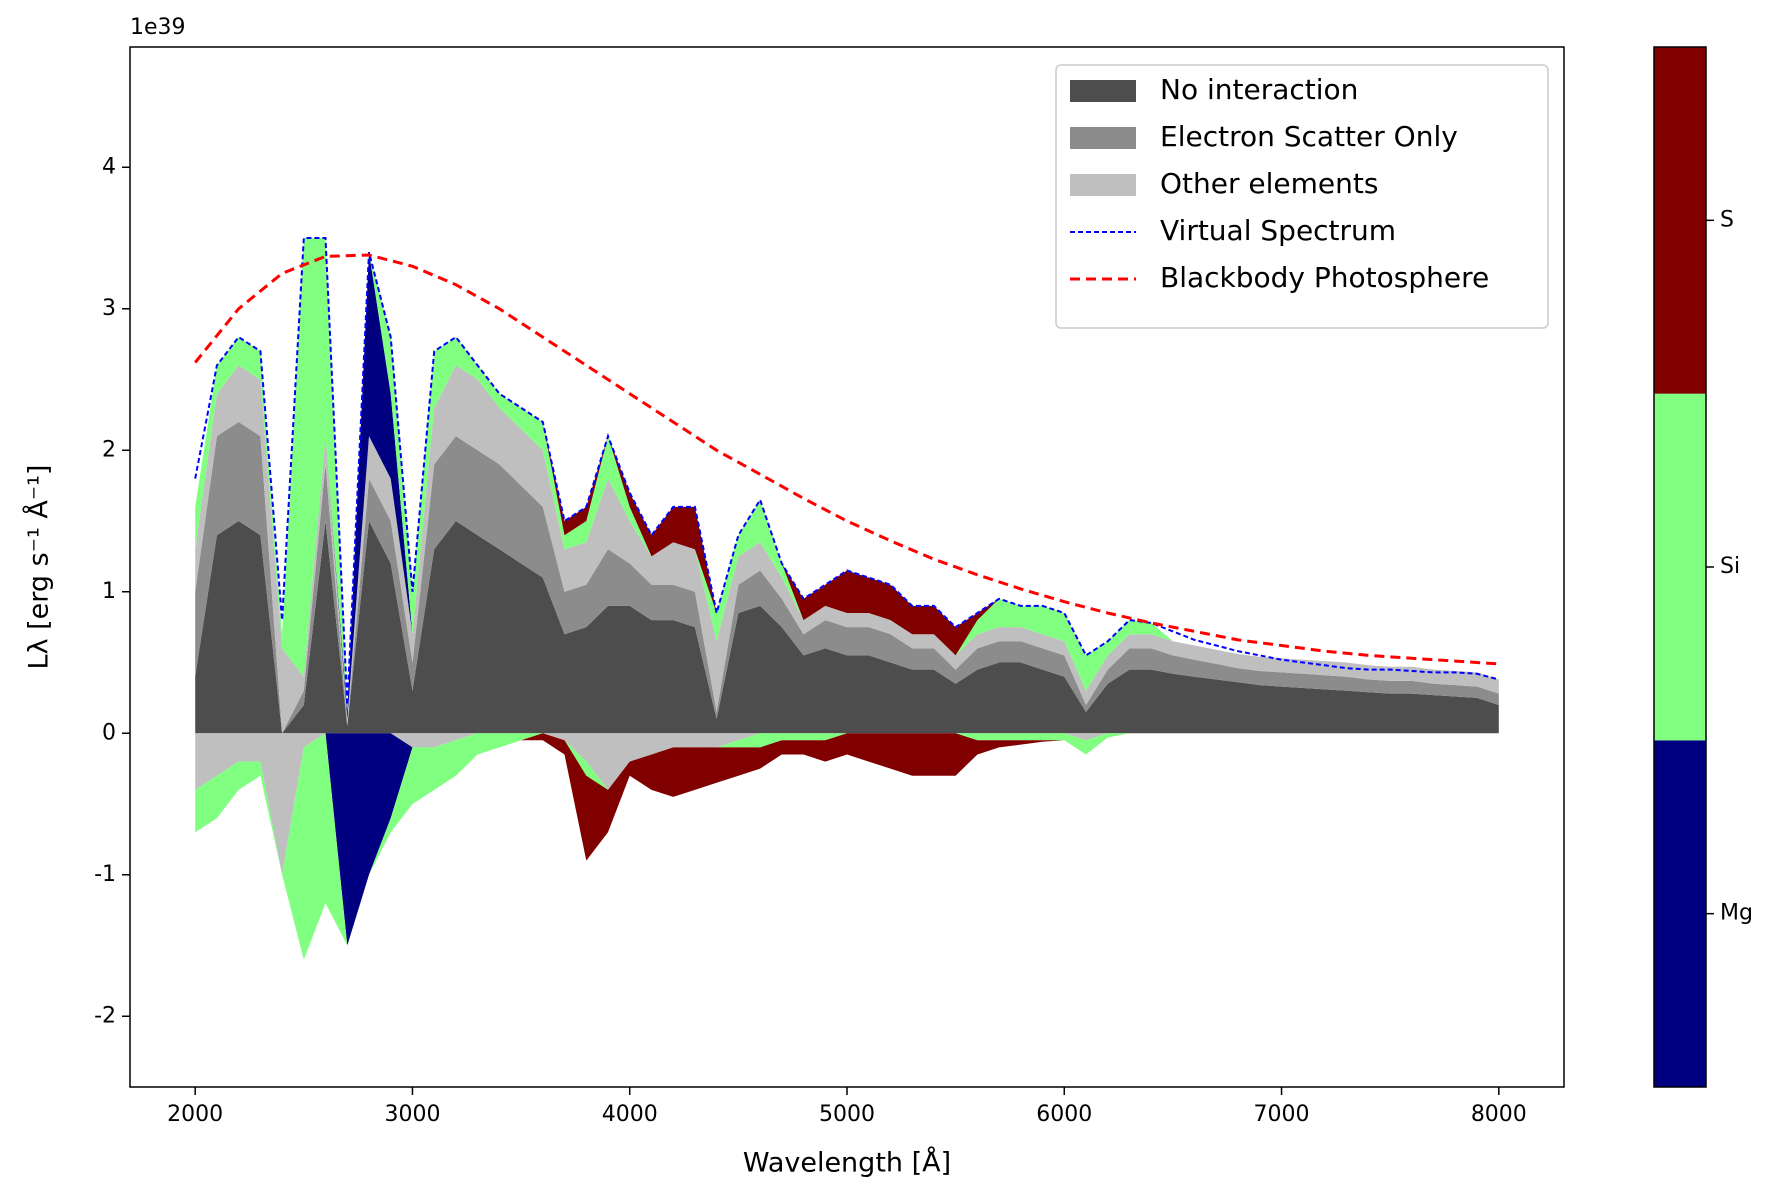 The image size is (1776, 1197). Describe the element at coordinates (105, 874) in the screenshot. I see `y-tick-label: -1` at that location.